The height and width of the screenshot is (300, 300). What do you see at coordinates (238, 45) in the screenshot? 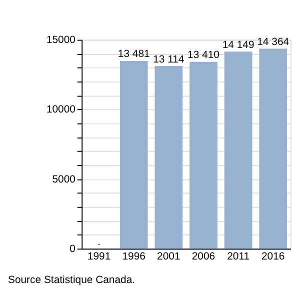
I see `data-label: 14 149` at bounding box center [238, 45].